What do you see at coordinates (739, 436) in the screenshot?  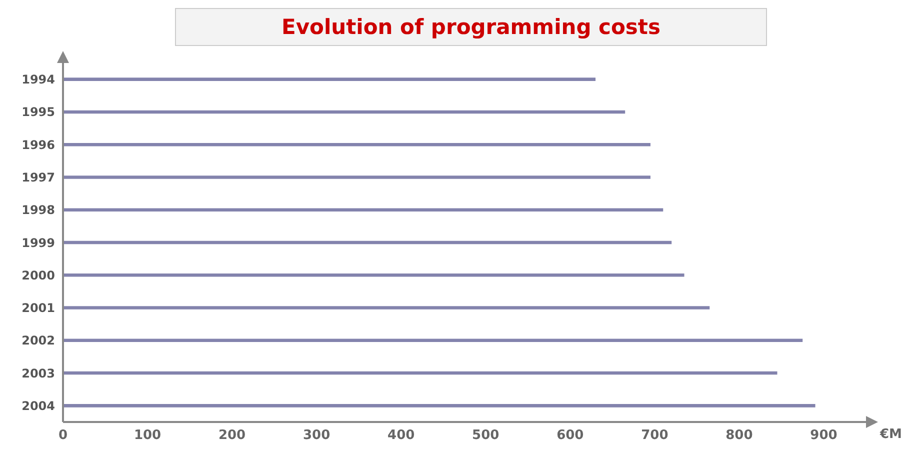 I see `x-tick-label: 800` at bounding box center [739, 436].